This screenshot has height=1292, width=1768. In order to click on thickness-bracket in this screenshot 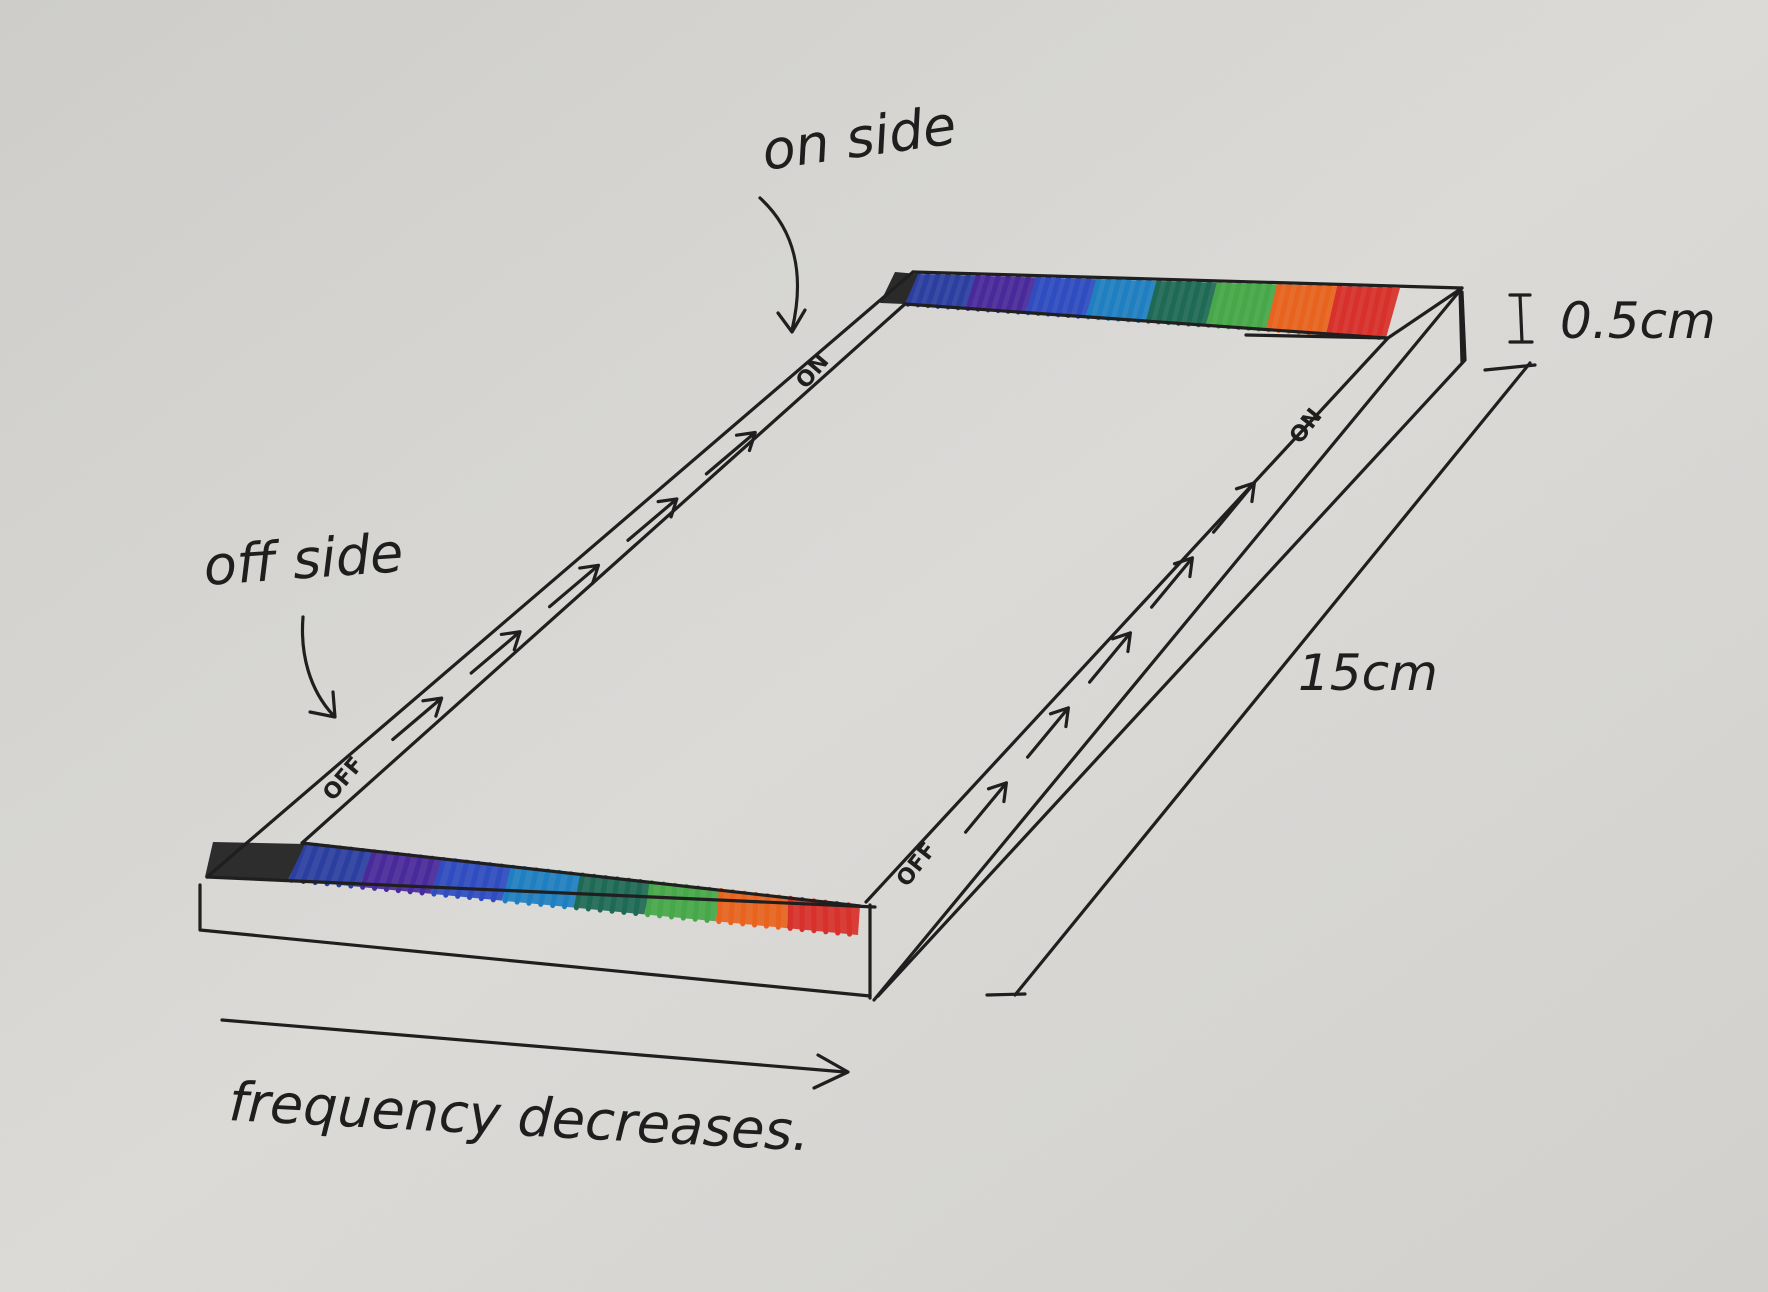, I will do `click(1521, 318)`.